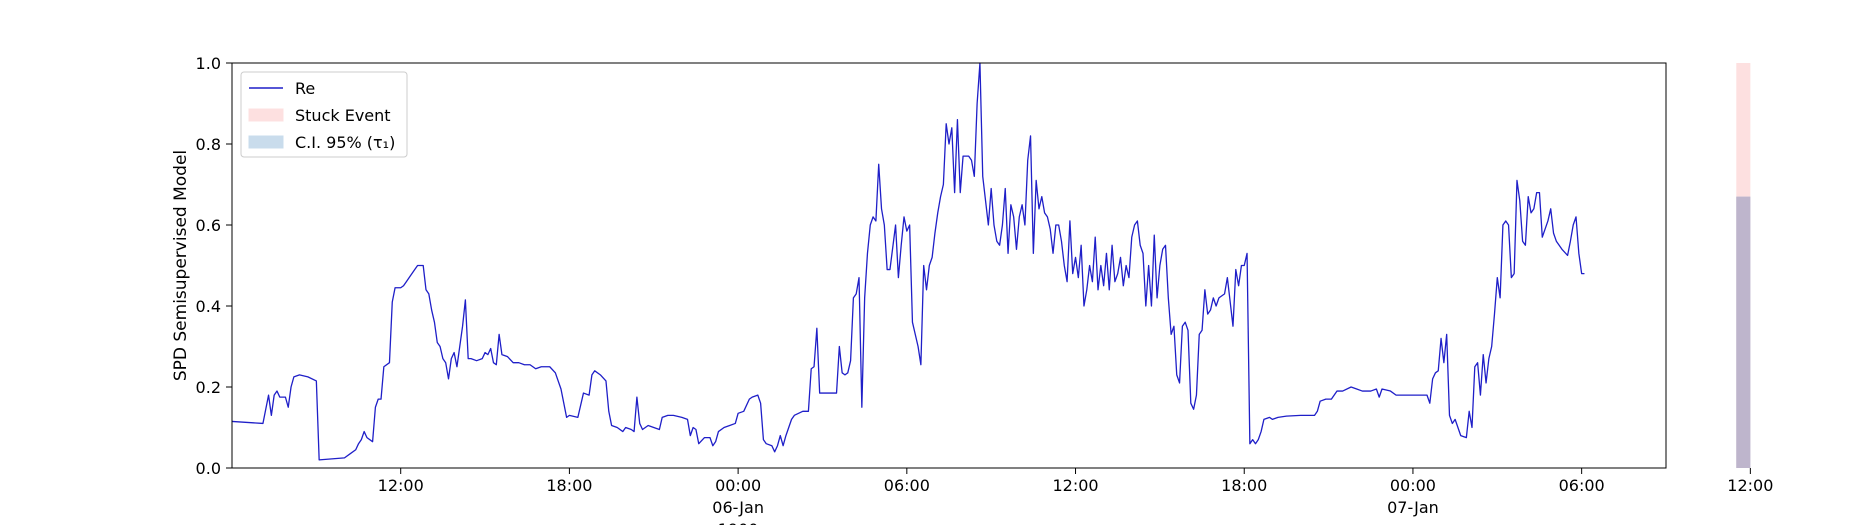 This screenshot has height=525, width=1850. I want to click on x-tick-label-4: 12:00, so click(1075, 485).